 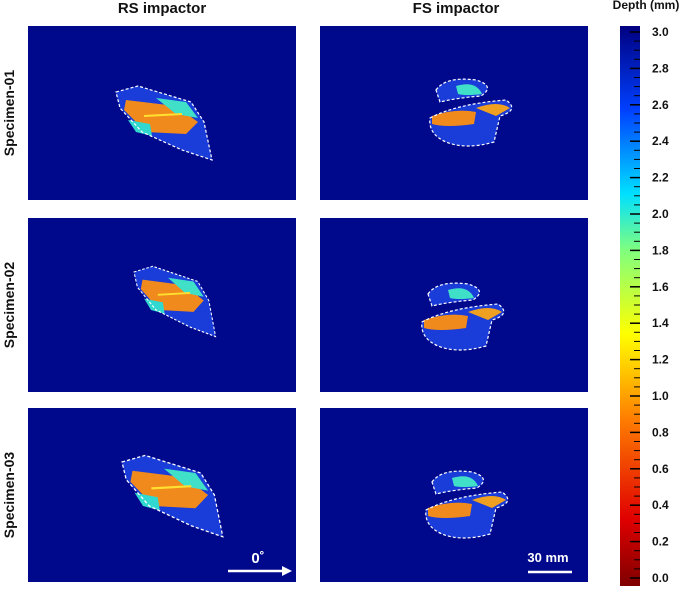 What do you see at coordinates (660, 578) in the screenshot?
I see `colorbar-tick-label: 0.0` at bounding box center [660, 578].